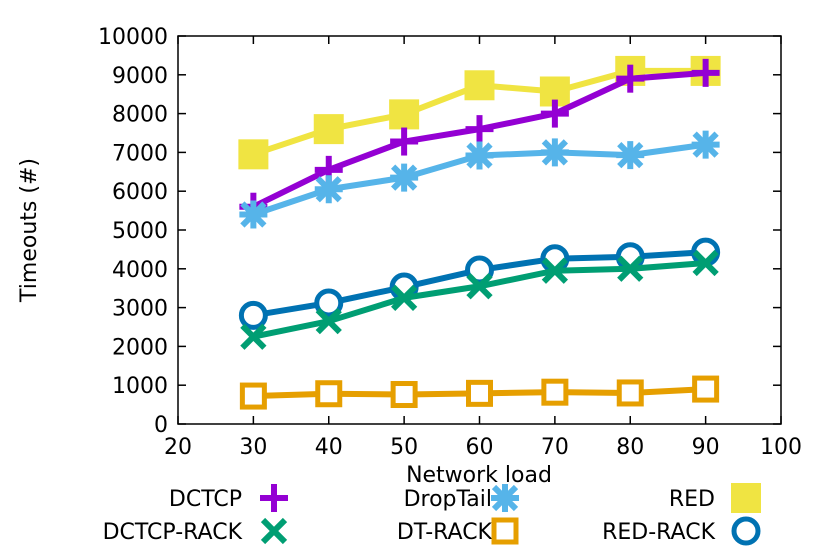 This screenshot has height=554, width=830. I want to click on y-tick-label: 4000, so click(140, 270).